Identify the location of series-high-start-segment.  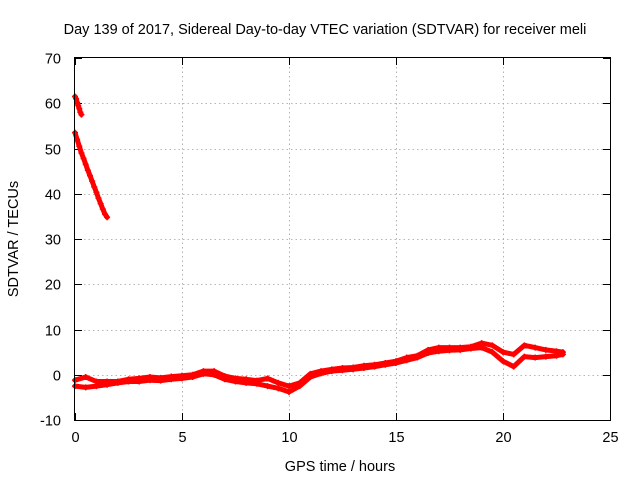
(78, 105).